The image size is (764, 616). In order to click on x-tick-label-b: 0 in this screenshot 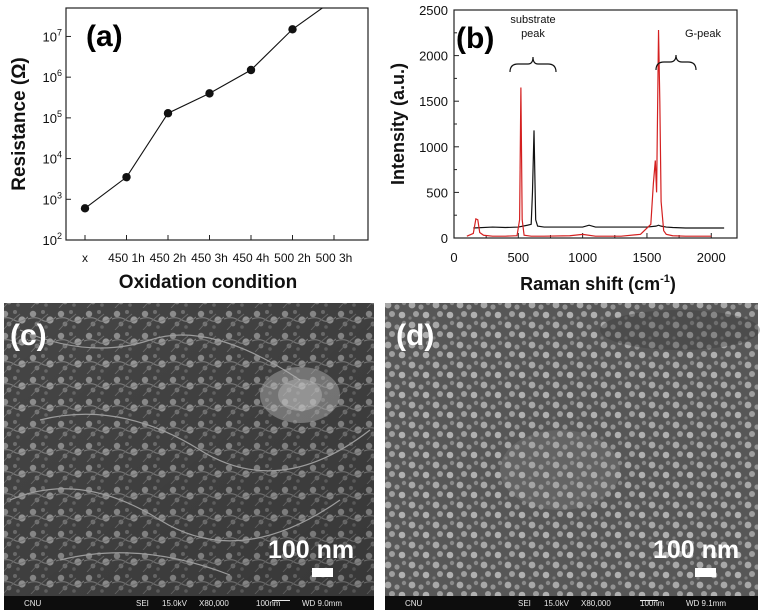, I will do `click(453, 257)`.